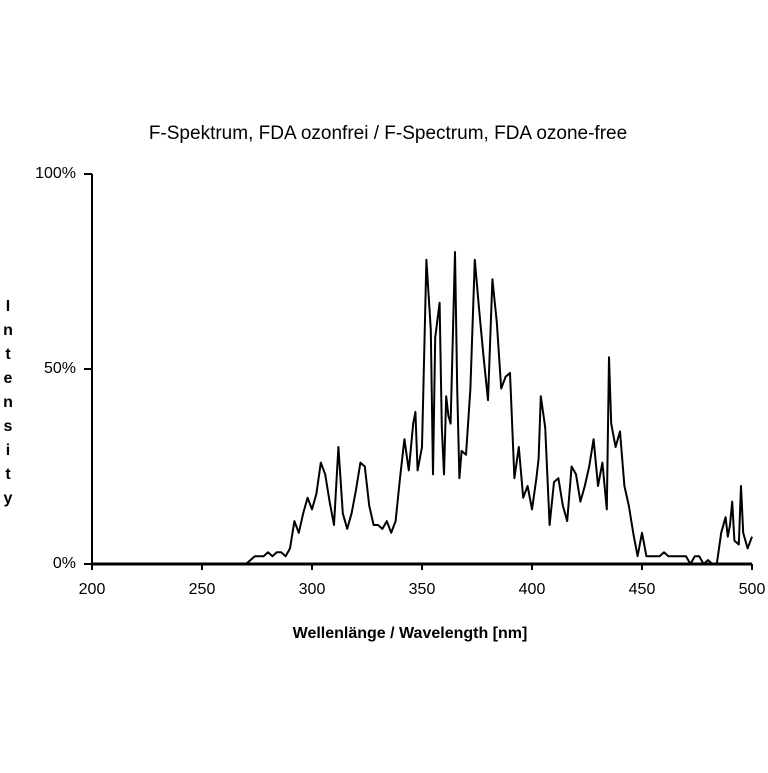 Image resolution: width=768 pixels, height=773 pixels. What do you see at coordinates (202, 589) in the screenshot?
I see `x-tick-label: 250` at bounding box center [202, 589].